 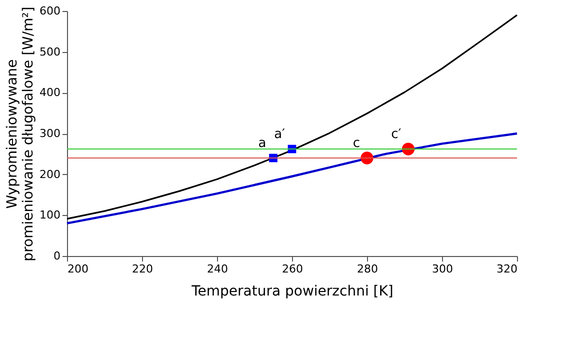 What do you see at coordinates (507, 269) in the screenshot?
I see `x-tick-label: 320` at bounding box center [507, 269].